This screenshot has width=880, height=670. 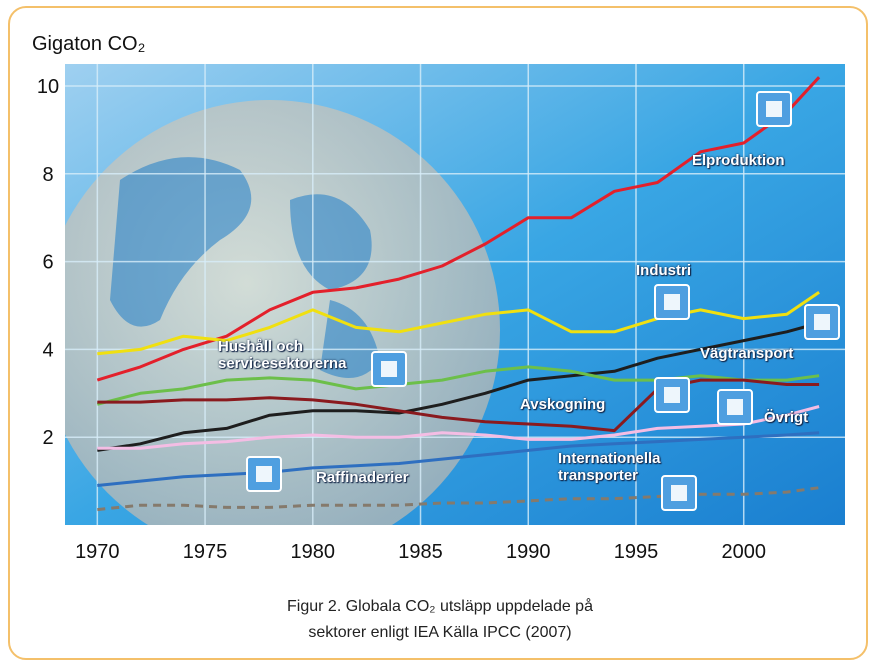 What do you see at coordinates (313, 552) in the screenshot?
I see `x-tick-label: 1980` at bounding box center [313, 552].